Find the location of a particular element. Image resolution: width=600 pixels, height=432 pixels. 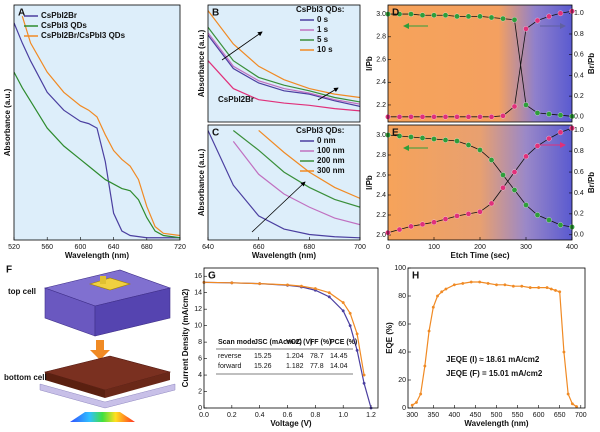

y-axis-label: Current Density (mA/cm2) is located at coordinates (185, 337).